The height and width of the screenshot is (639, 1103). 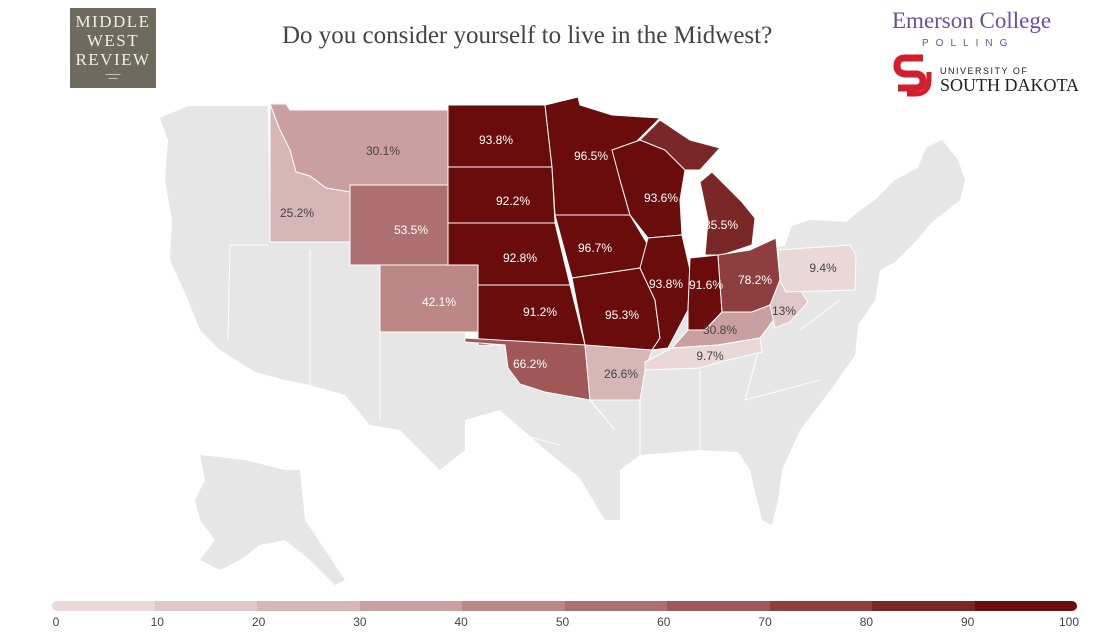 I want to click on state-label-nd: 93.8%, so click(x=496, y=140).